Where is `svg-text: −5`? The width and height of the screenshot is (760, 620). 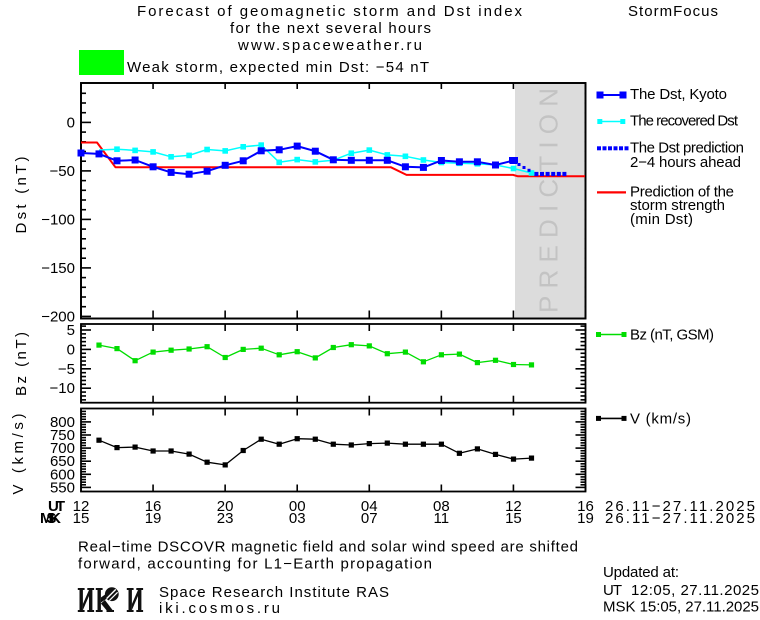 svg-text: −5 is located at coordinates (66, 369).